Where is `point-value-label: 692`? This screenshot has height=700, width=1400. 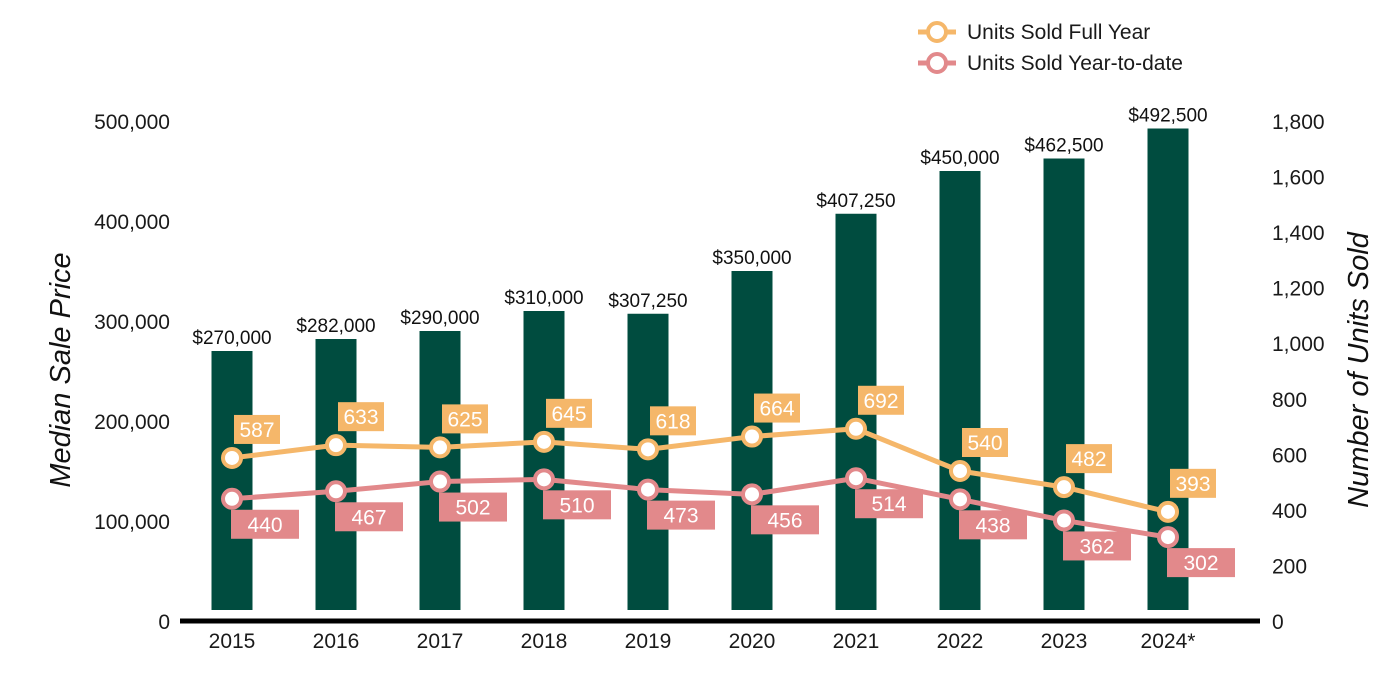 point-value-label: 692 is located at coordinates (880, 401).